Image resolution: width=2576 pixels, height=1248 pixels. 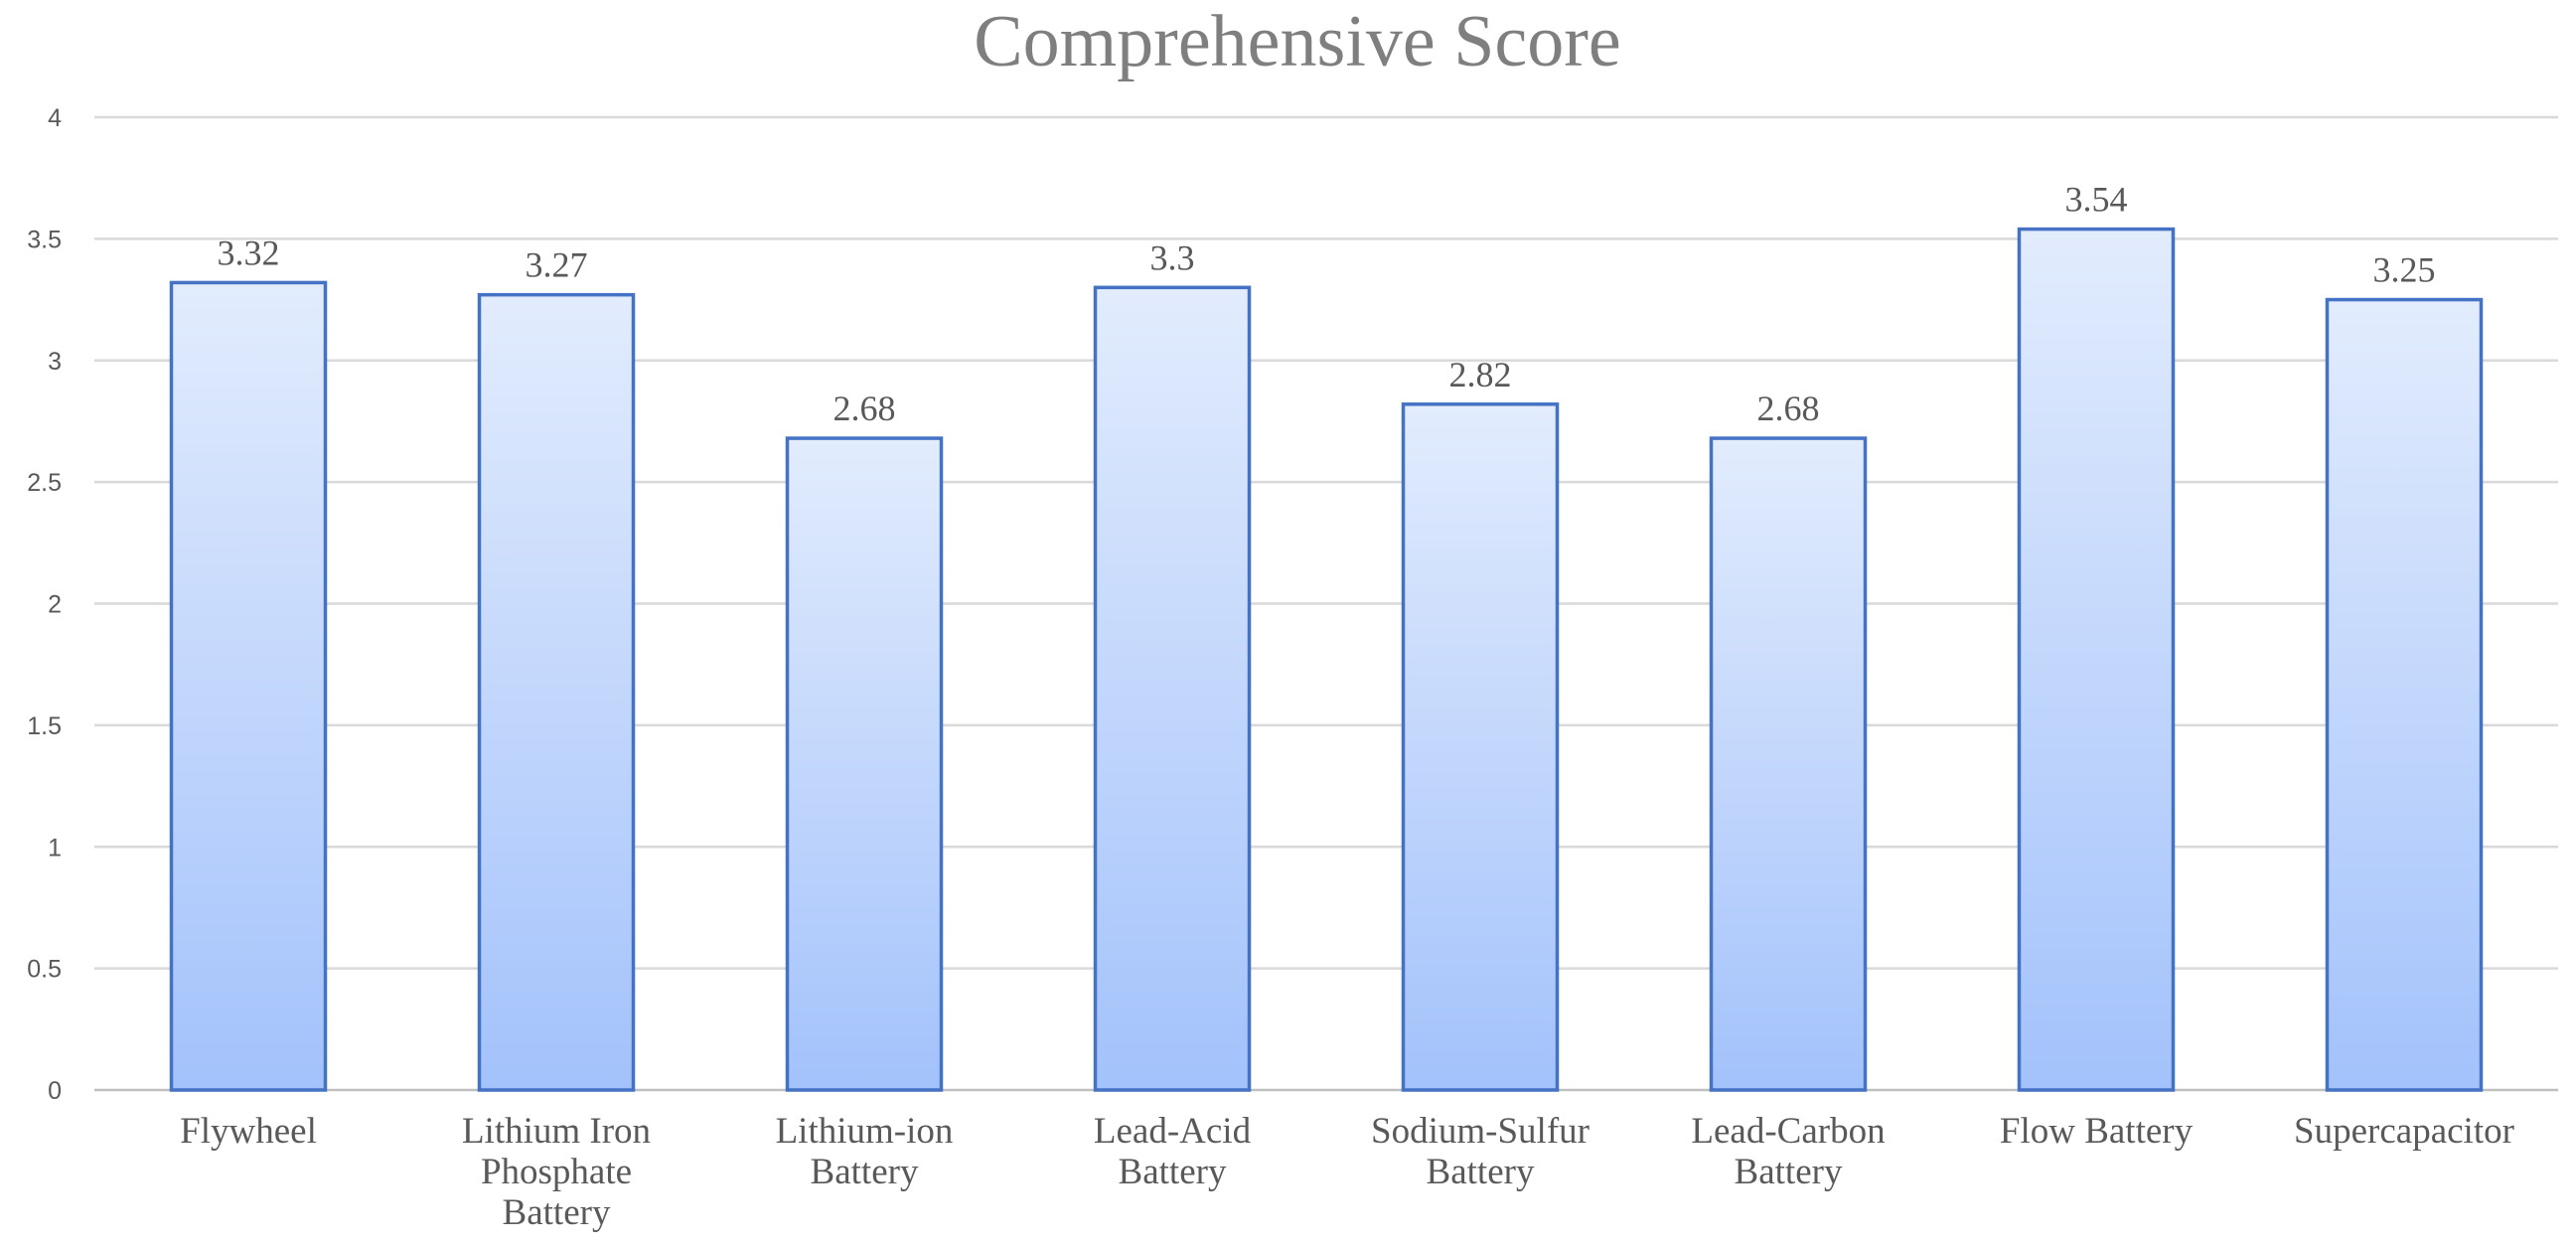 I want to click on data-label: 3.32, so click(x=249, y=252).